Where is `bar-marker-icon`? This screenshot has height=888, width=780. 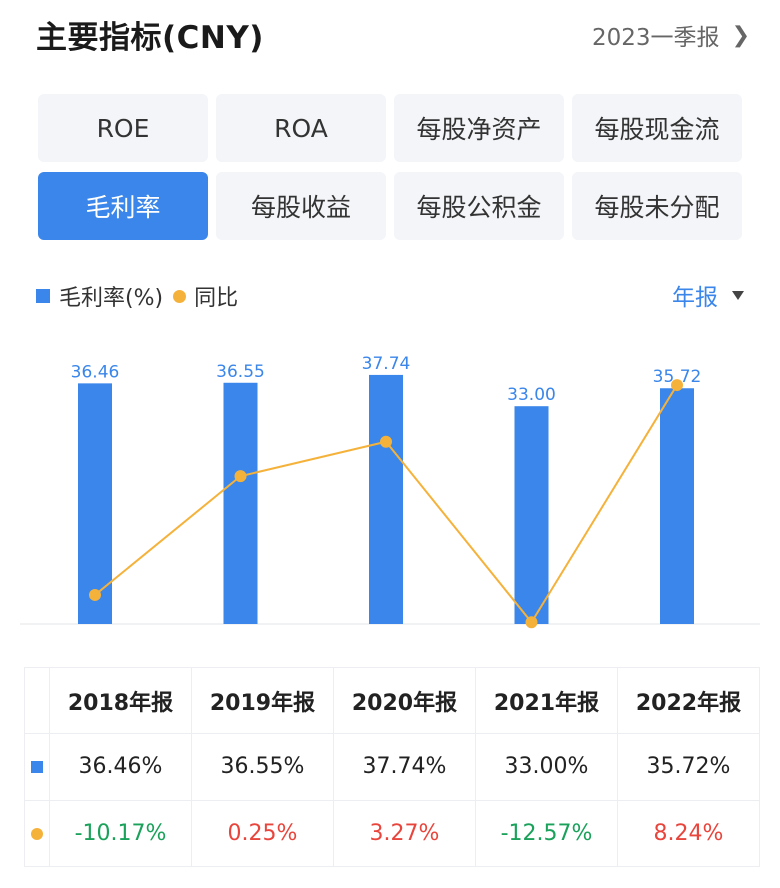 bar-marker-icon is located at coordinates (37, 767).